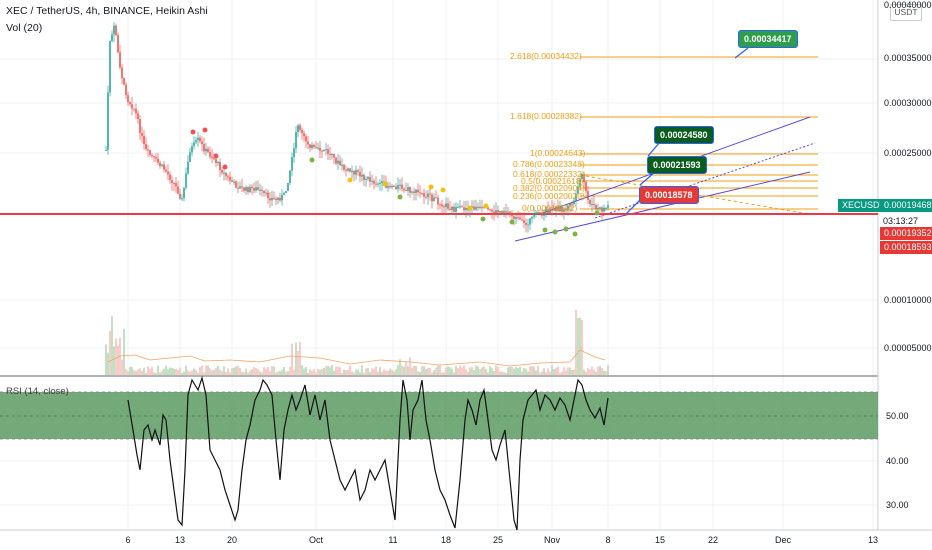  I want to click on rsi-scale-label: 40.00, so click(897, 461).